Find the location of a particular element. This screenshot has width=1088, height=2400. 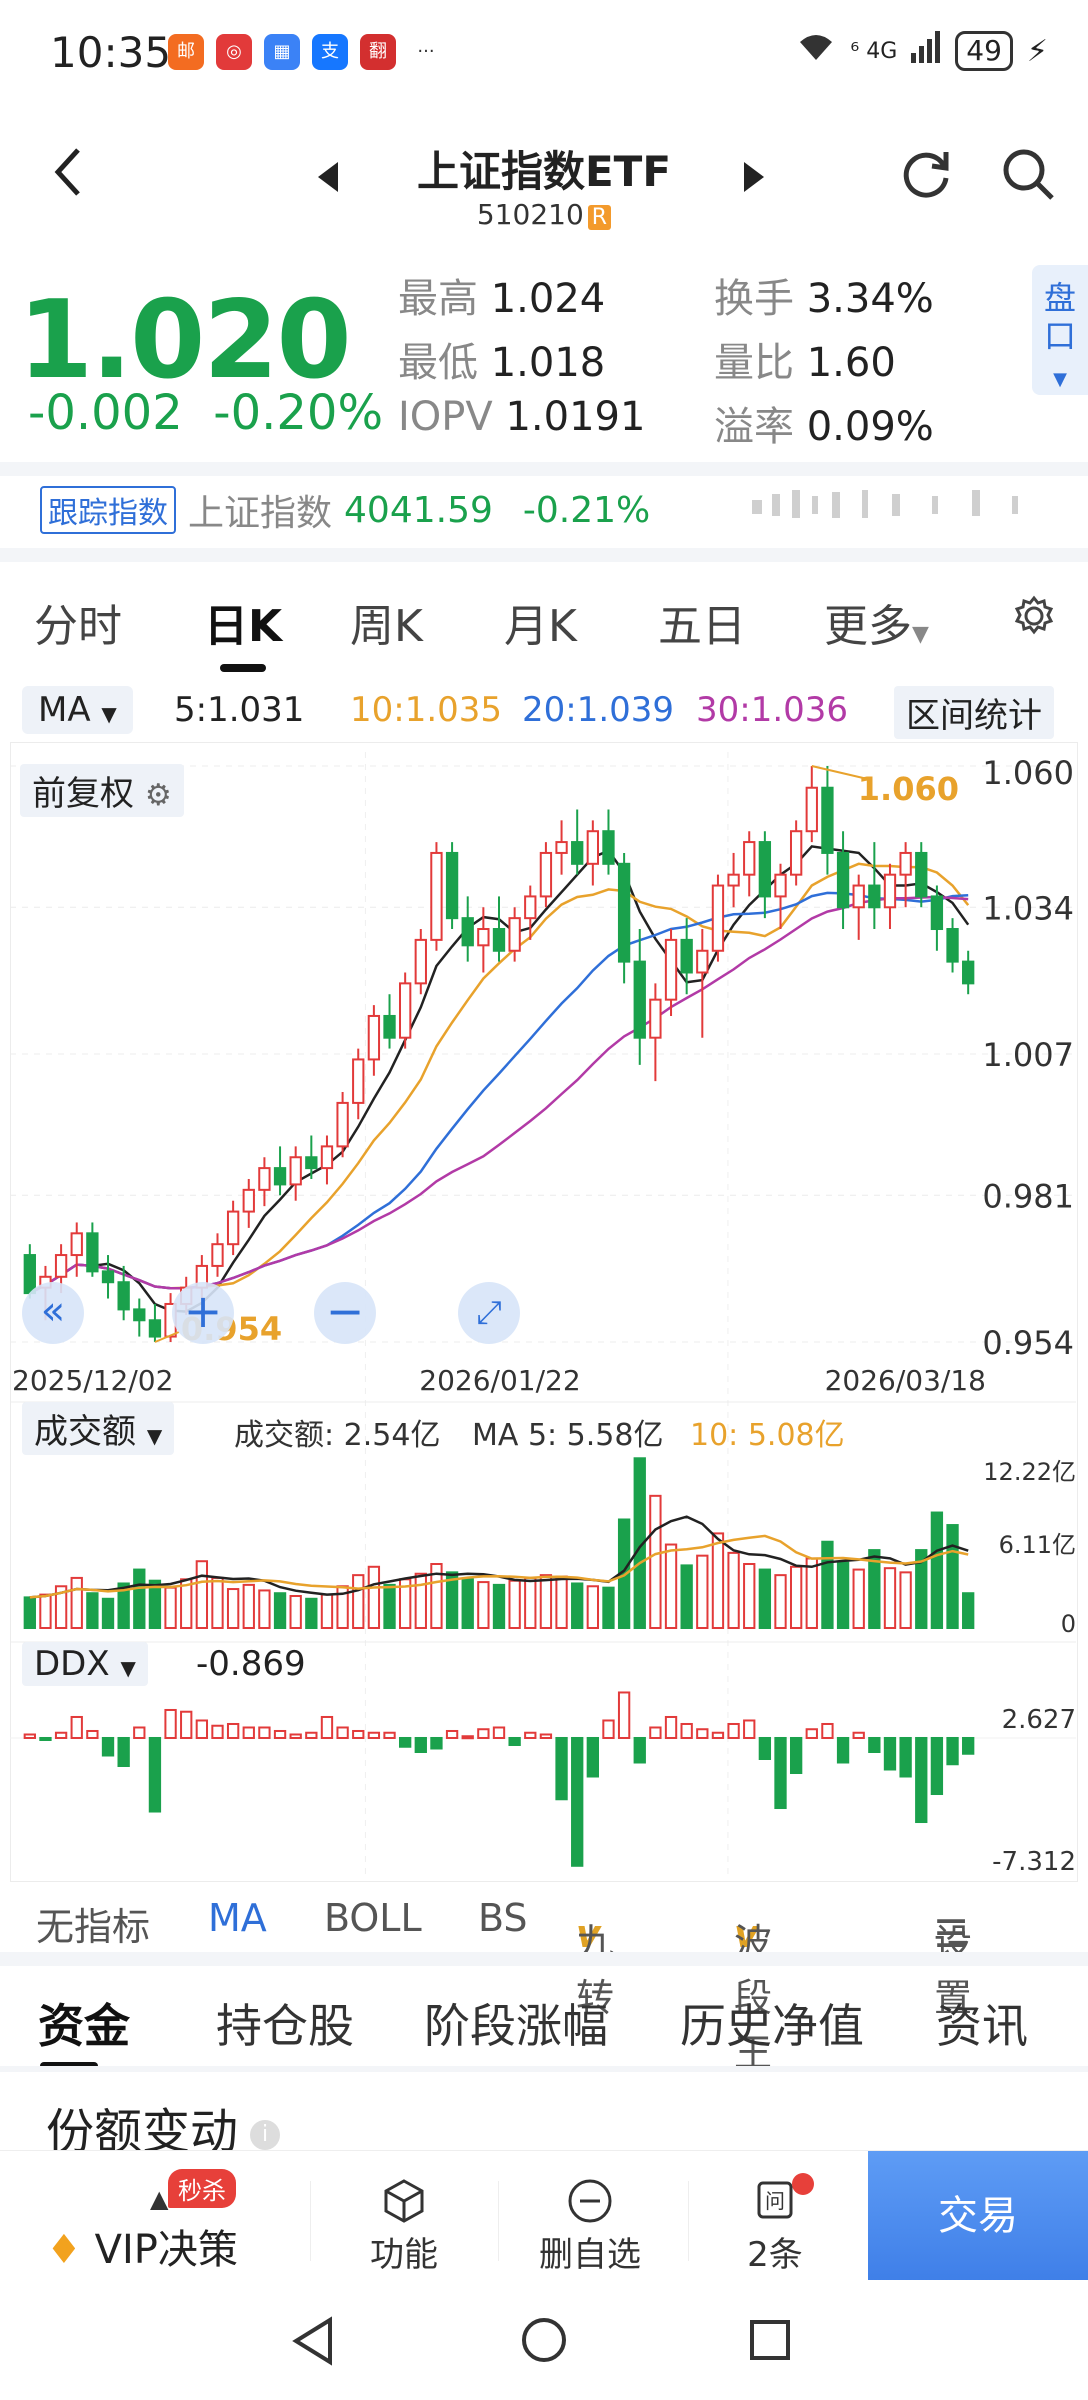

info-icon: i is located at coordinates (265, 2135).